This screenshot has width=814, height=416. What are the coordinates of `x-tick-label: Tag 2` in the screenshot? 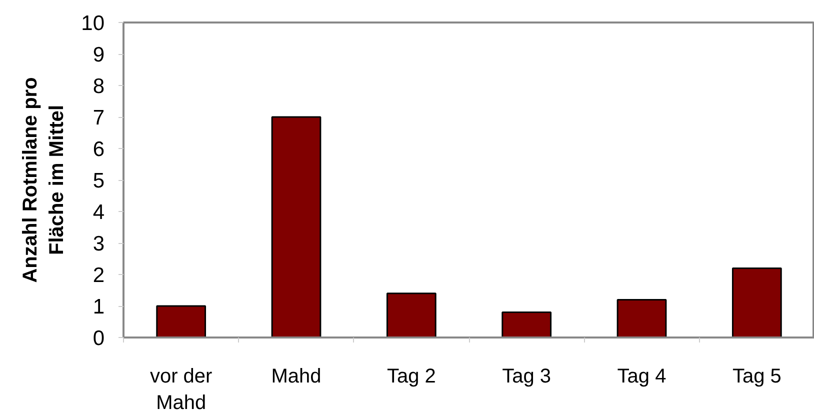 It's located at (411, 377).